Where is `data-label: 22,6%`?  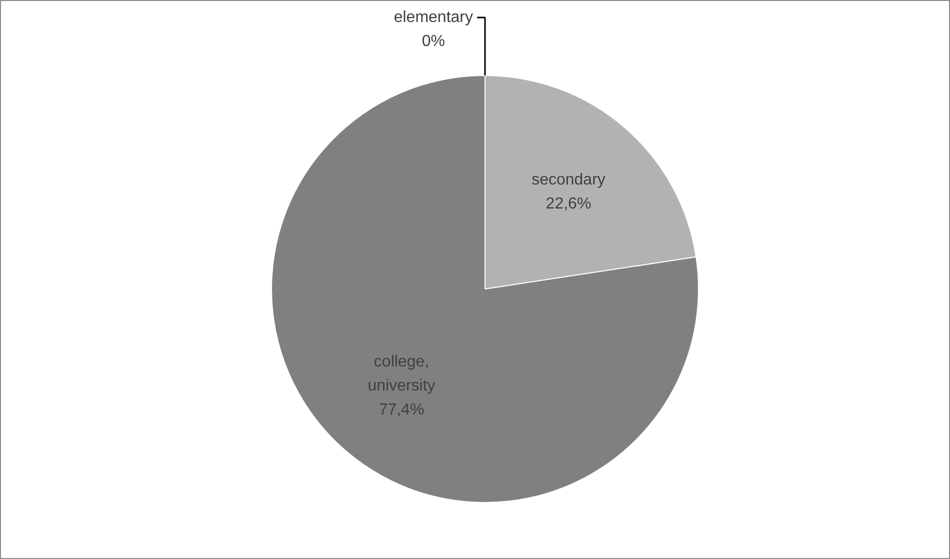
data-label: 22,6% is located at coordinates (569, 203).